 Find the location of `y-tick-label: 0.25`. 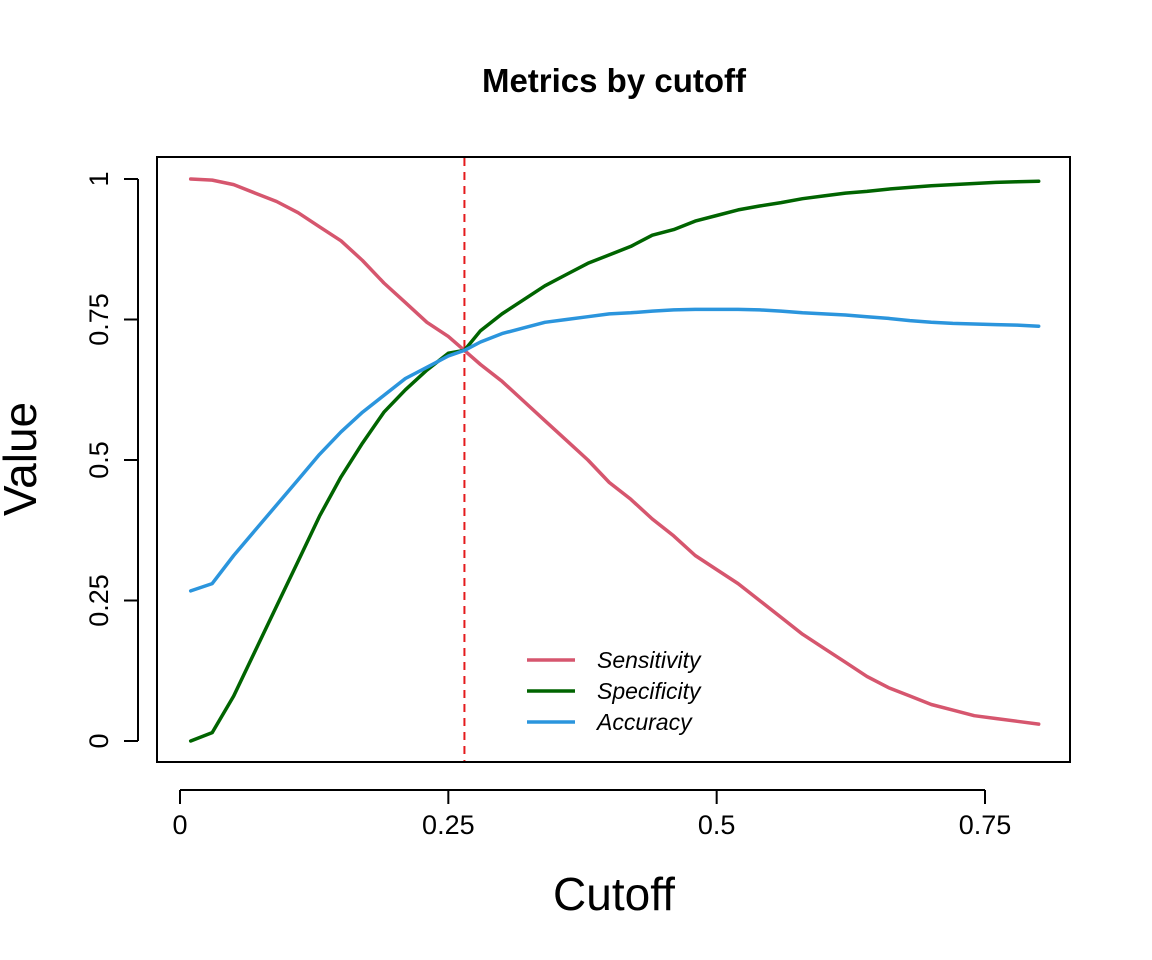

y-tick-label: 0.25 is located at coordinates (99, 600).